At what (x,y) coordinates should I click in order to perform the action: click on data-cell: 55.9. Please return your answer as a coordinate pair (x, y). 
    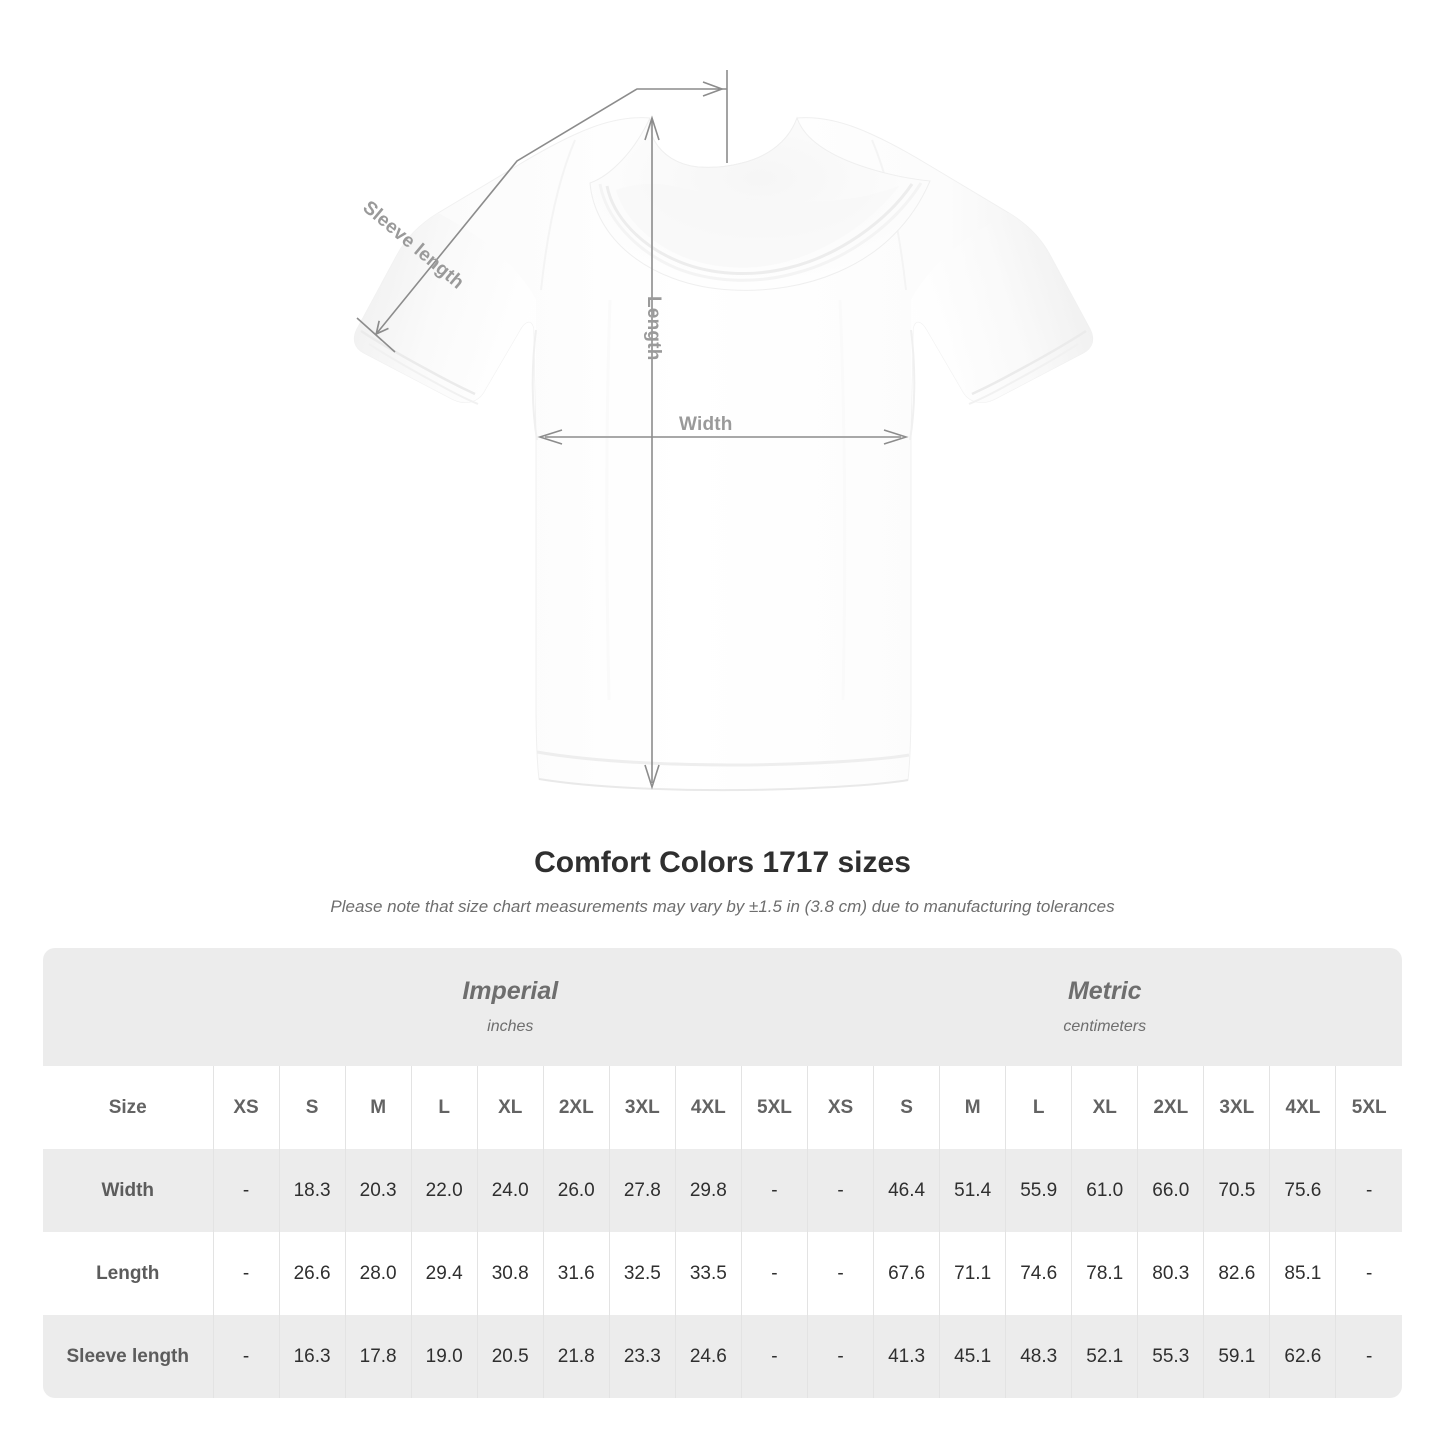
    Looking at the image, I should click on (1038, 1190).